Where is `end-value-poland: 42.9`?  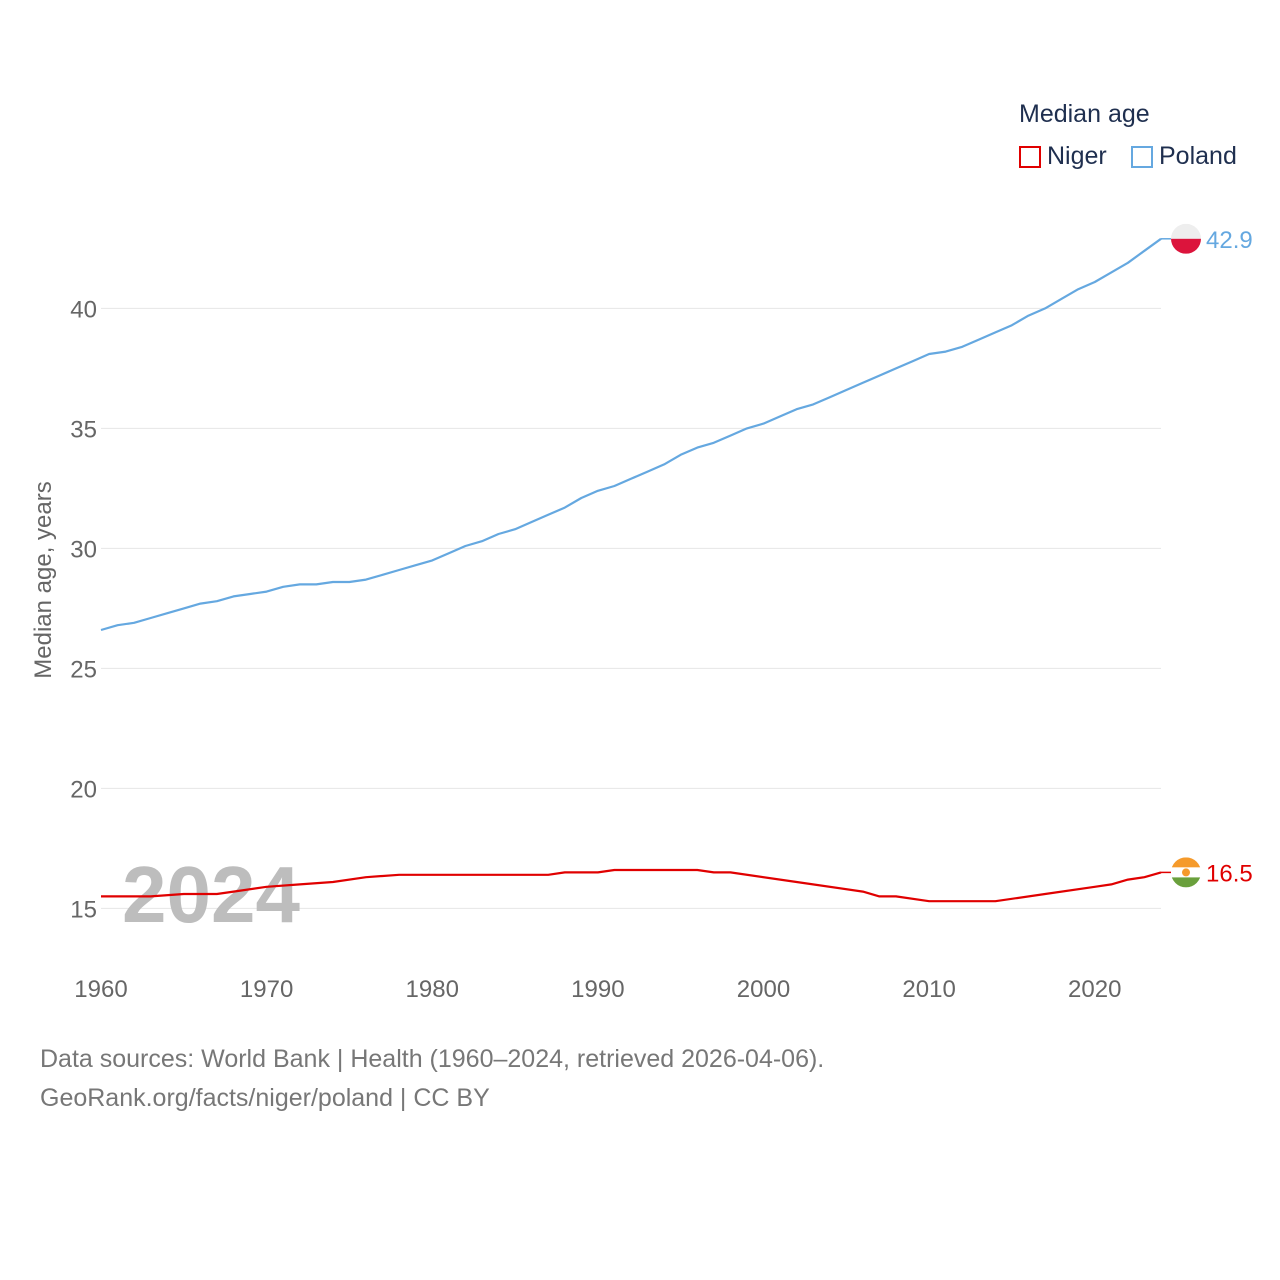
end-value-poland: 42.9 is located at coordinates (1229, 240).